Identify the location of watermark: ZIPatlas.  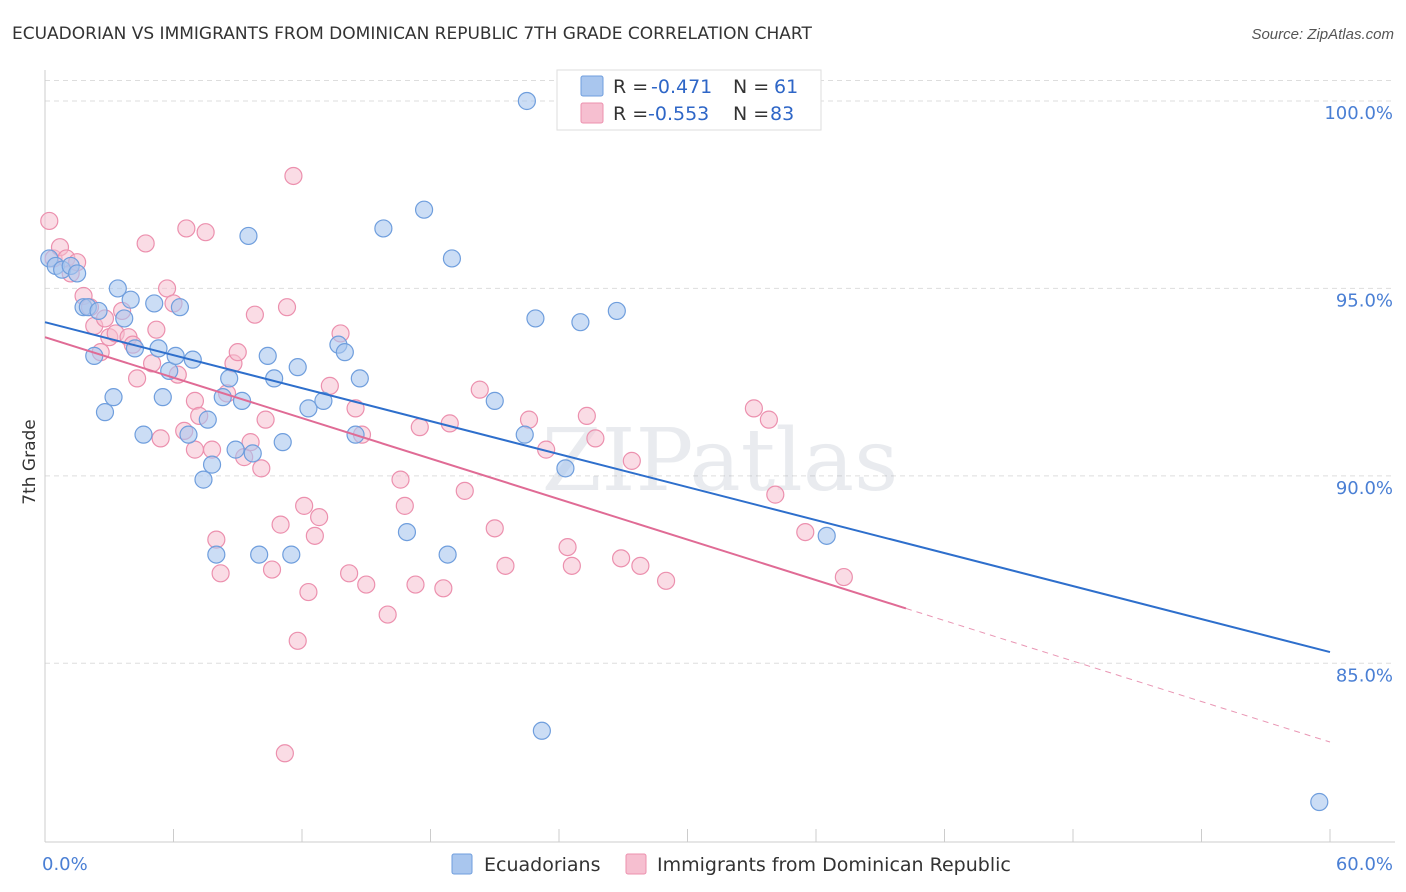
(720, 461).